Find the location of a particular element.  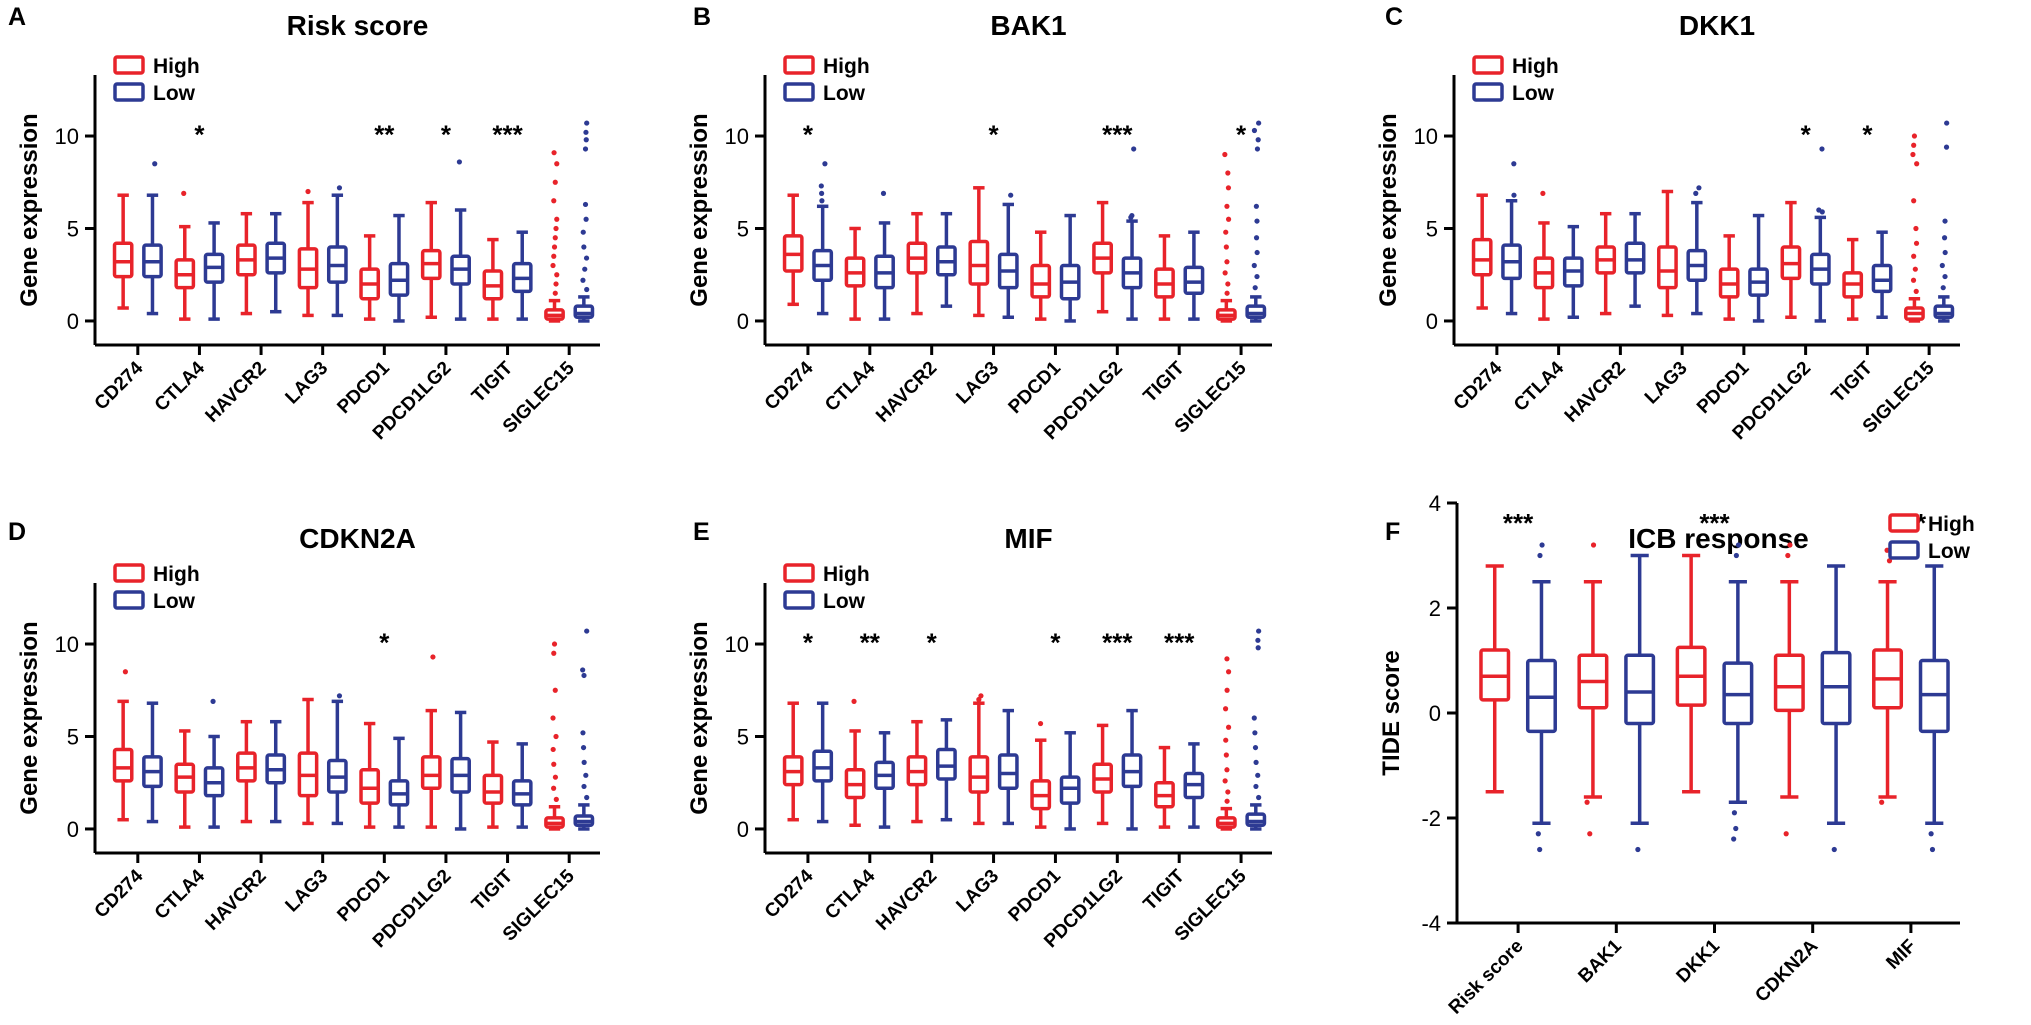

y-tick-label: 2 is located at coordinates (1435, 608).